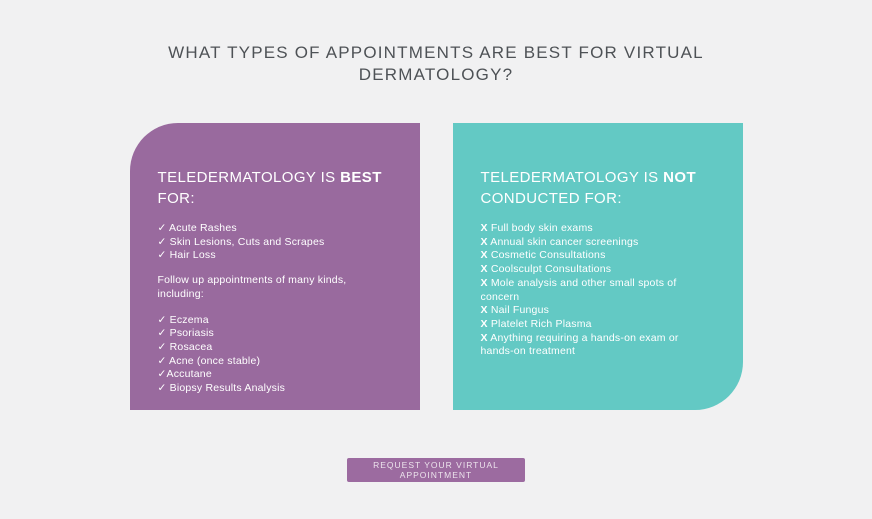 The height and width of the screenshot is (519, 872). I want to click on card-best-heading-line1: TELEDERMATOLOGY IS BEST, so click(269, 177).